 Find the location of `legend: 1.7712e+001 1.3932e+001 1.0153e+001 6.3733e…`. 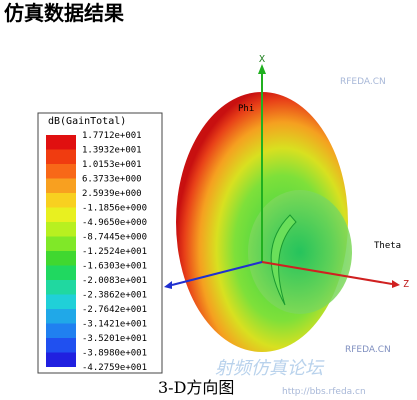

legend: 1.7712e+001 1.3932e+001 1.0153e+001 6.3733e… is located at coordinates (96, 252).